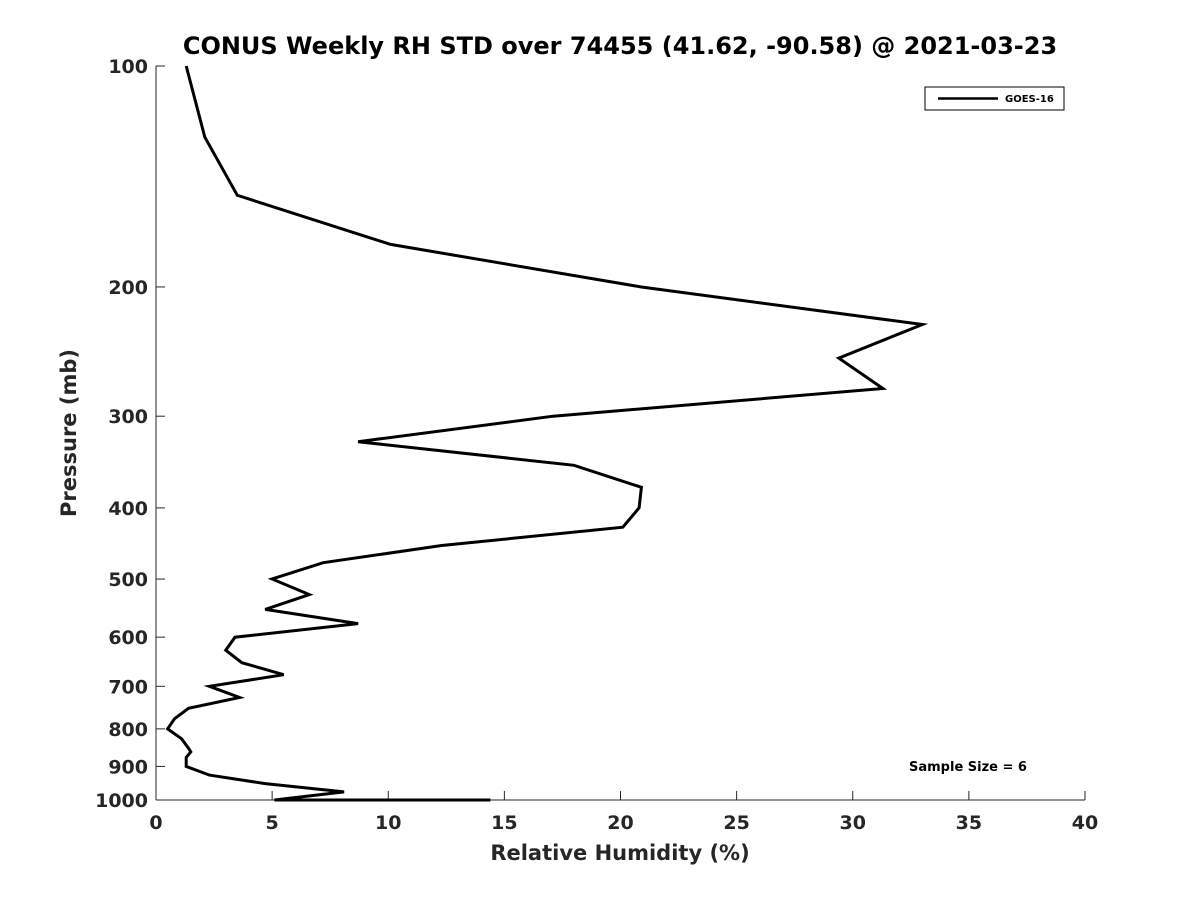 The height and width of the screenshot is (900, 1200). I want to click on y-axis-label: Pressure (mb), so click(69, 433).